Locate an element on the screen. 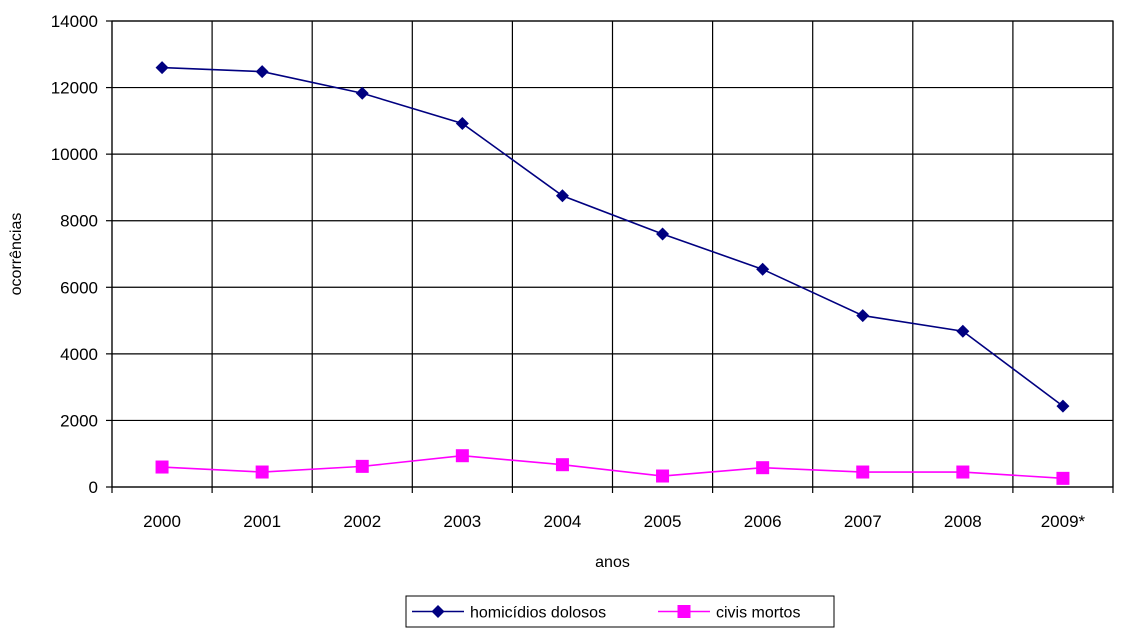 The height and width of the screenshot is (628, 1125). y-tick-label: 10000 is located at coordinates (74, 154).